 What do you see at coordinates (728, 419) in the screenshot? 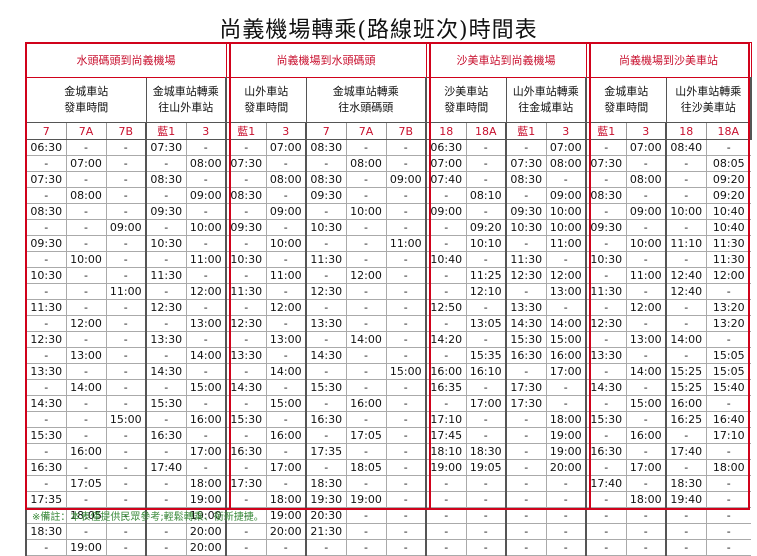
I see `time-cell: 16:40` at bounding box center [728, 419].